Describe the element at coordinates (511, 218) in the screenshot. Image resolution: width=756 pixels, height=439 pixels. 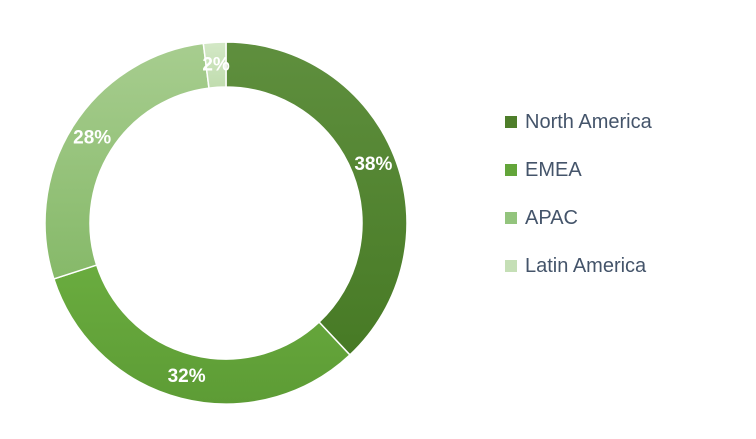
I see `legend-swatch-apac` at that location.